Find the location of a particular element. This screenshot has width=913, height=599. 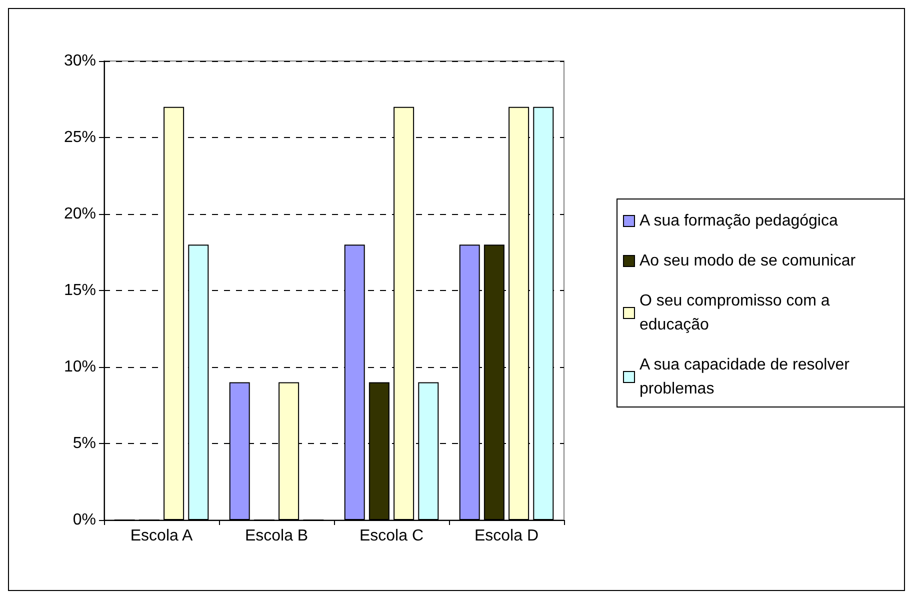

legend-label: A sua capacidade de resolver problemas is located at coordinates (747, 377).